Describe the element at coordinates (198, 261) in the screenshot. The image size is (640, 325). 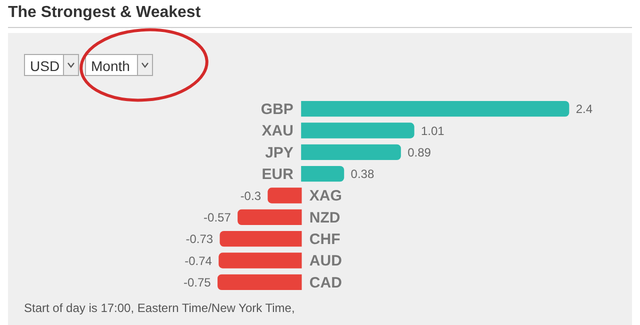
I see `data-label: -0.74` at that location.